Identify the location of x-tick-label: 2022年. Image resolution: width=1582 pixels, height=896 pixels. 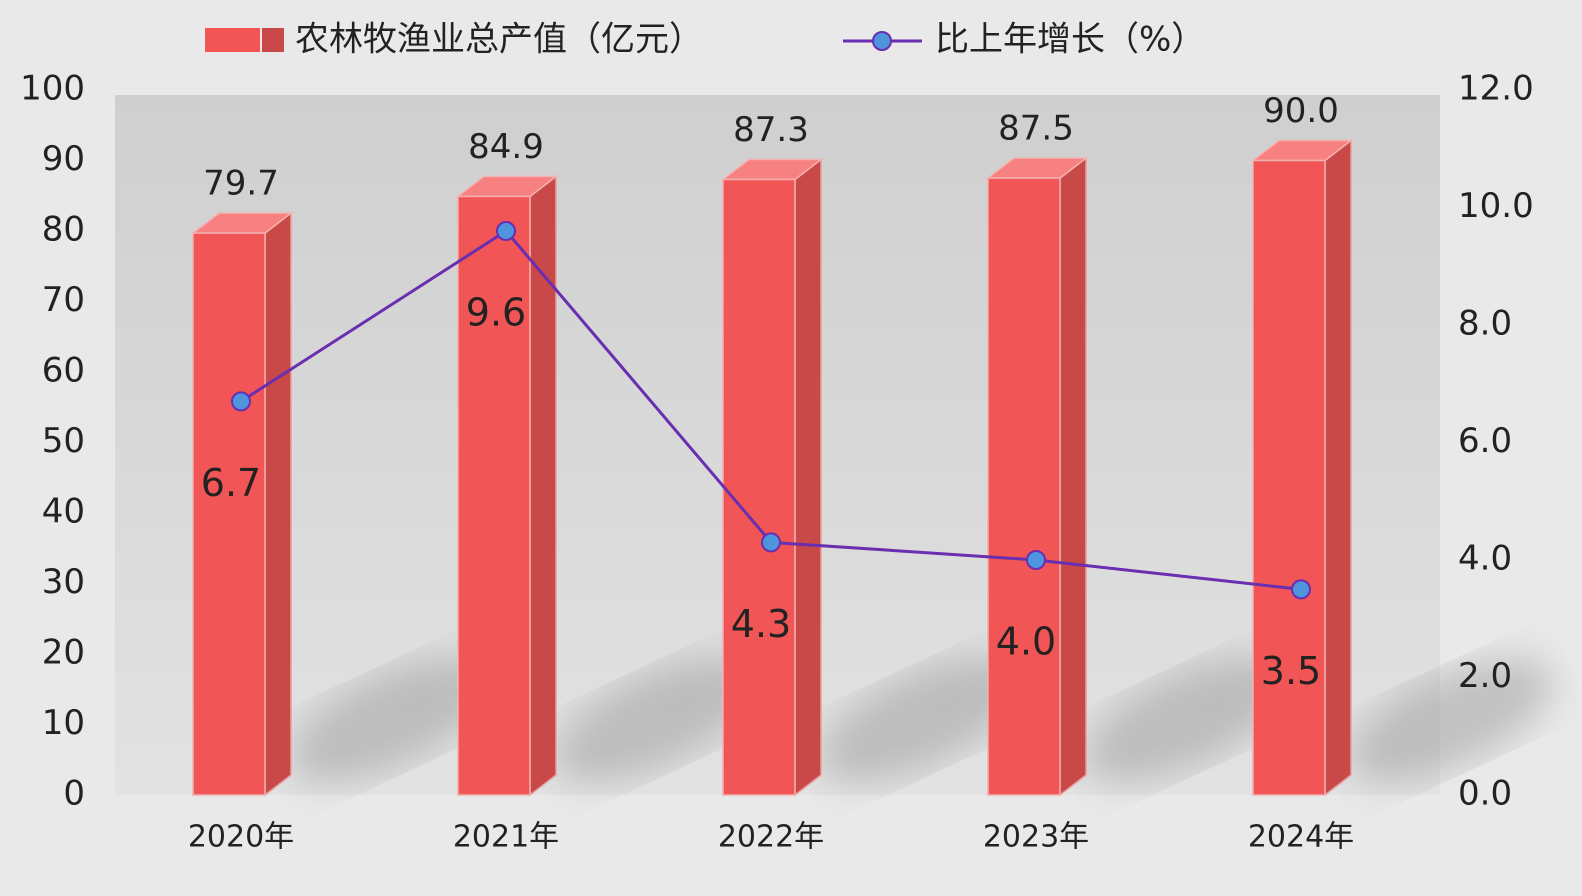
(771, 837).